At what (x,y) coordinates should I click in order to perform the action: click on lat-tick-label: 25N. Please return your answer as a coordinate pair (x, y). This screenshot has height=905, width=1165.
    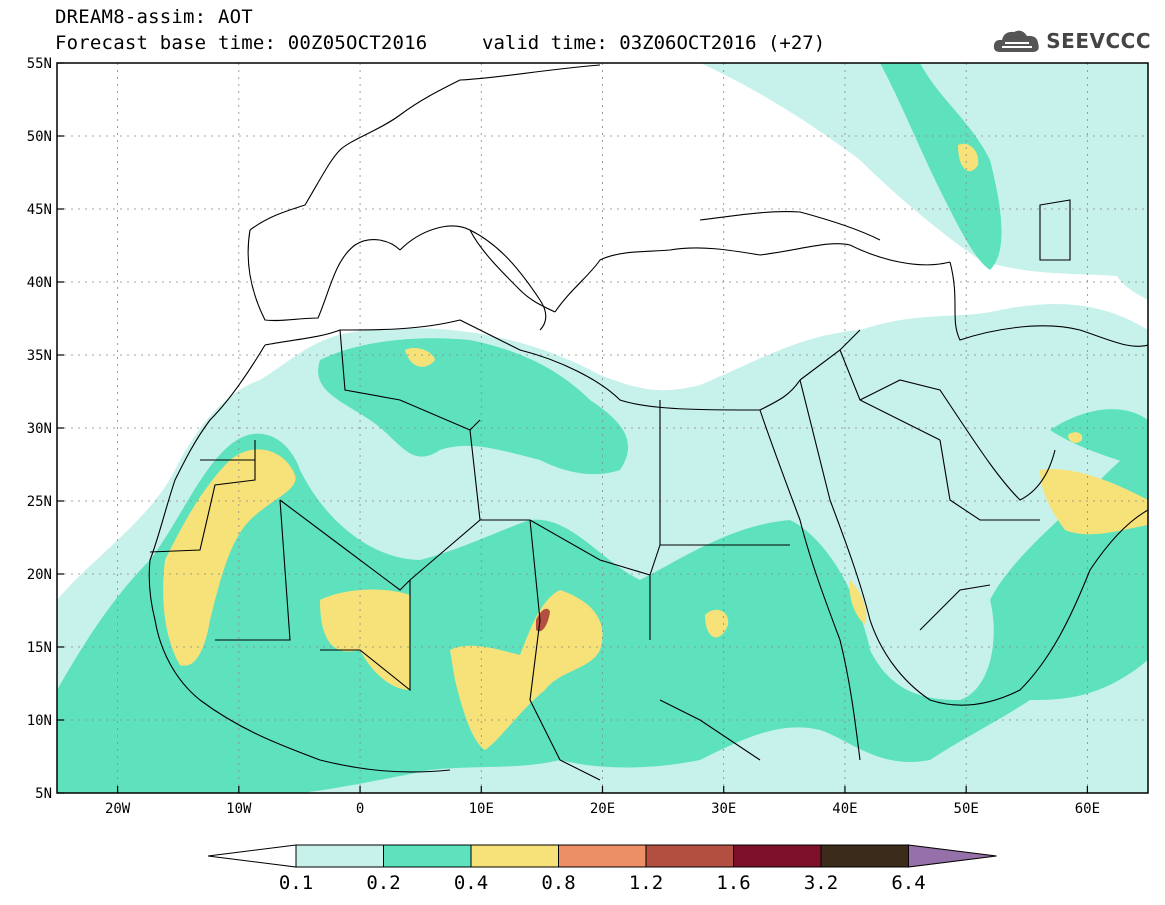
    Looking at the image, I should click on (39, 502).